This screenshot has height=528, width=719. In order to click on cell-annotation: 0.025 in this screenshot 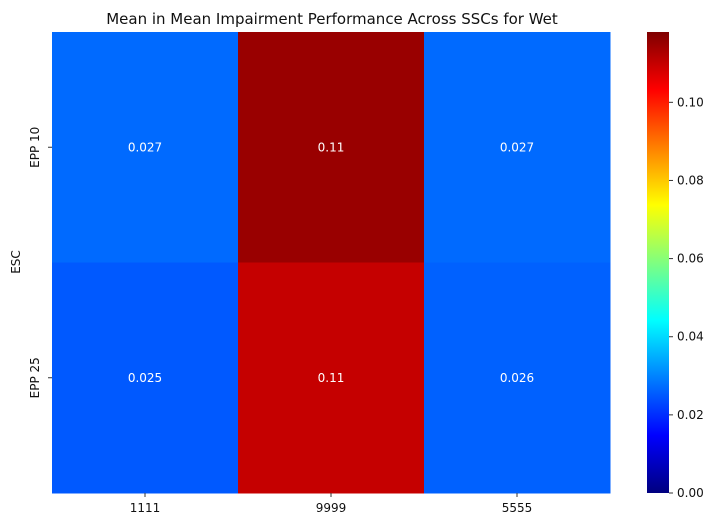, I will do `click(145, 378)`.